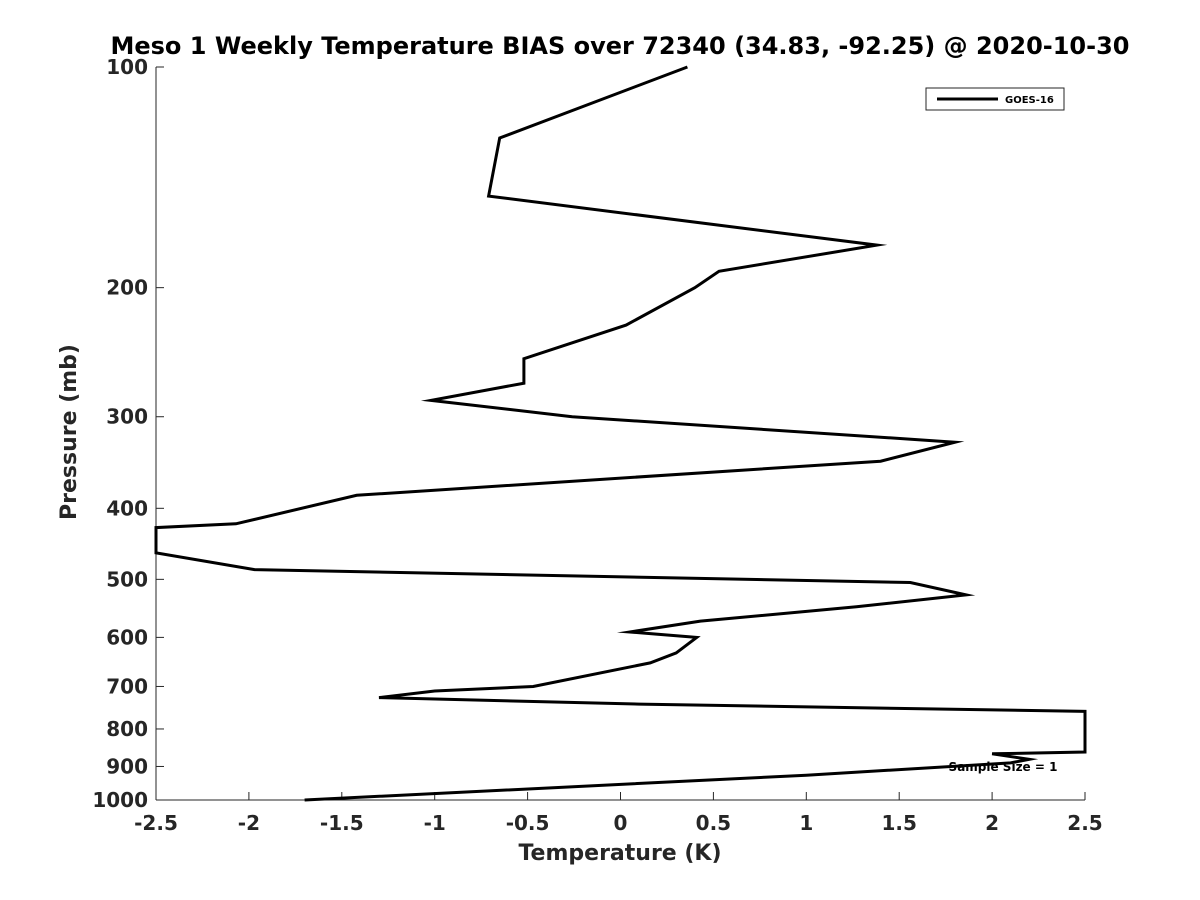 The height and width of the screenshot is (900, 1200). I want to click on x-axis-ticks: -2.5 -2 -1.5 -1 -0.5 0 0.5 1 1.5 2 2.5, so click(618, 813).